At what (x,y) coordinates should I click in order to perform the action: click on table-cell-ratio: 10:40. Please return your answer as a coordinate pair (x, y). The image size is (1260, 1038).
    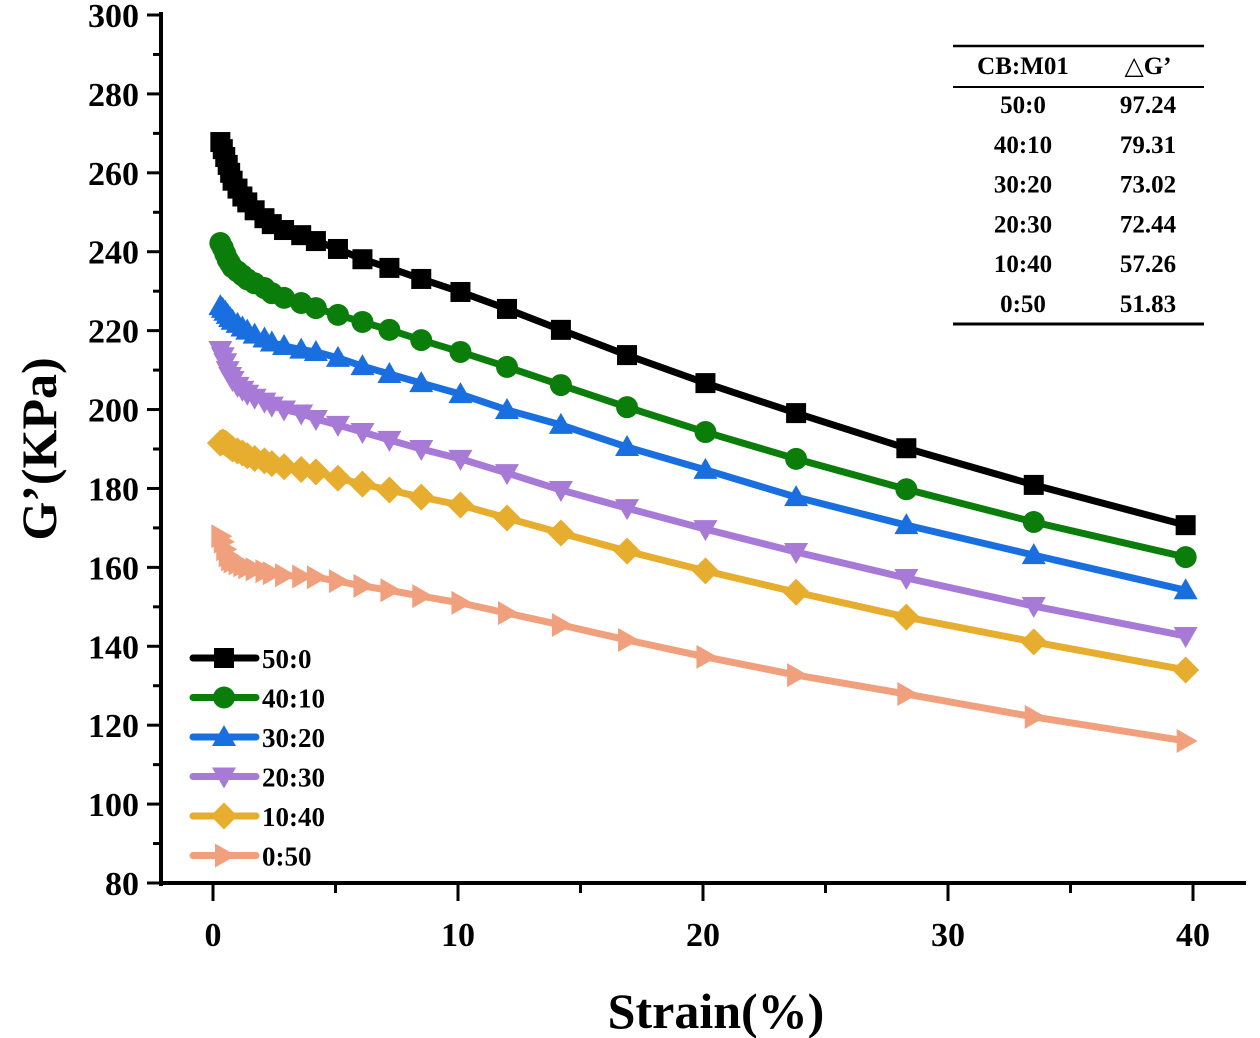
    Looking at the image, I should click on (1023, 264).